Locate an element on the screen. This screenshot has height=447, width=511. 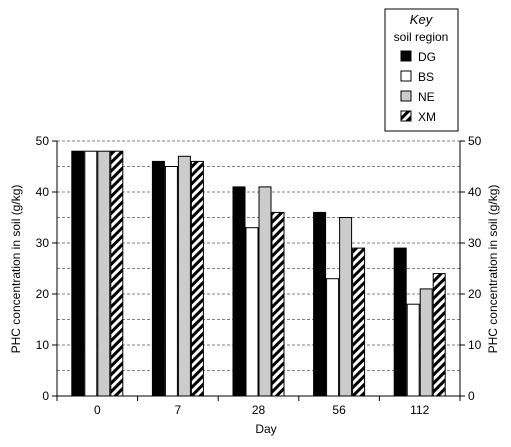
x-tick-label: 0 is located at coordinates (97, 410).